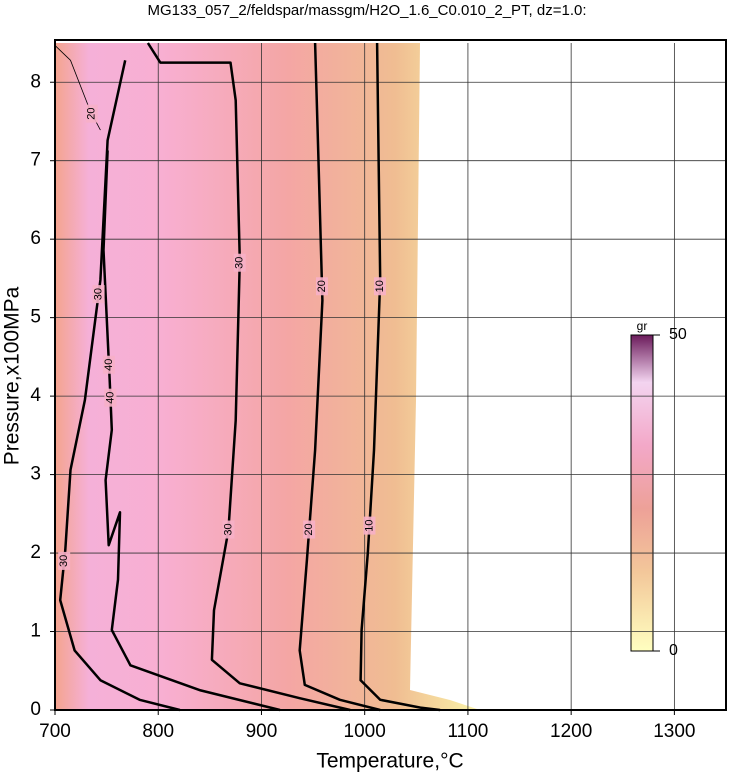 The image size is (734, 776). I want to click on colorbar-label: gr, so click(642, 326).